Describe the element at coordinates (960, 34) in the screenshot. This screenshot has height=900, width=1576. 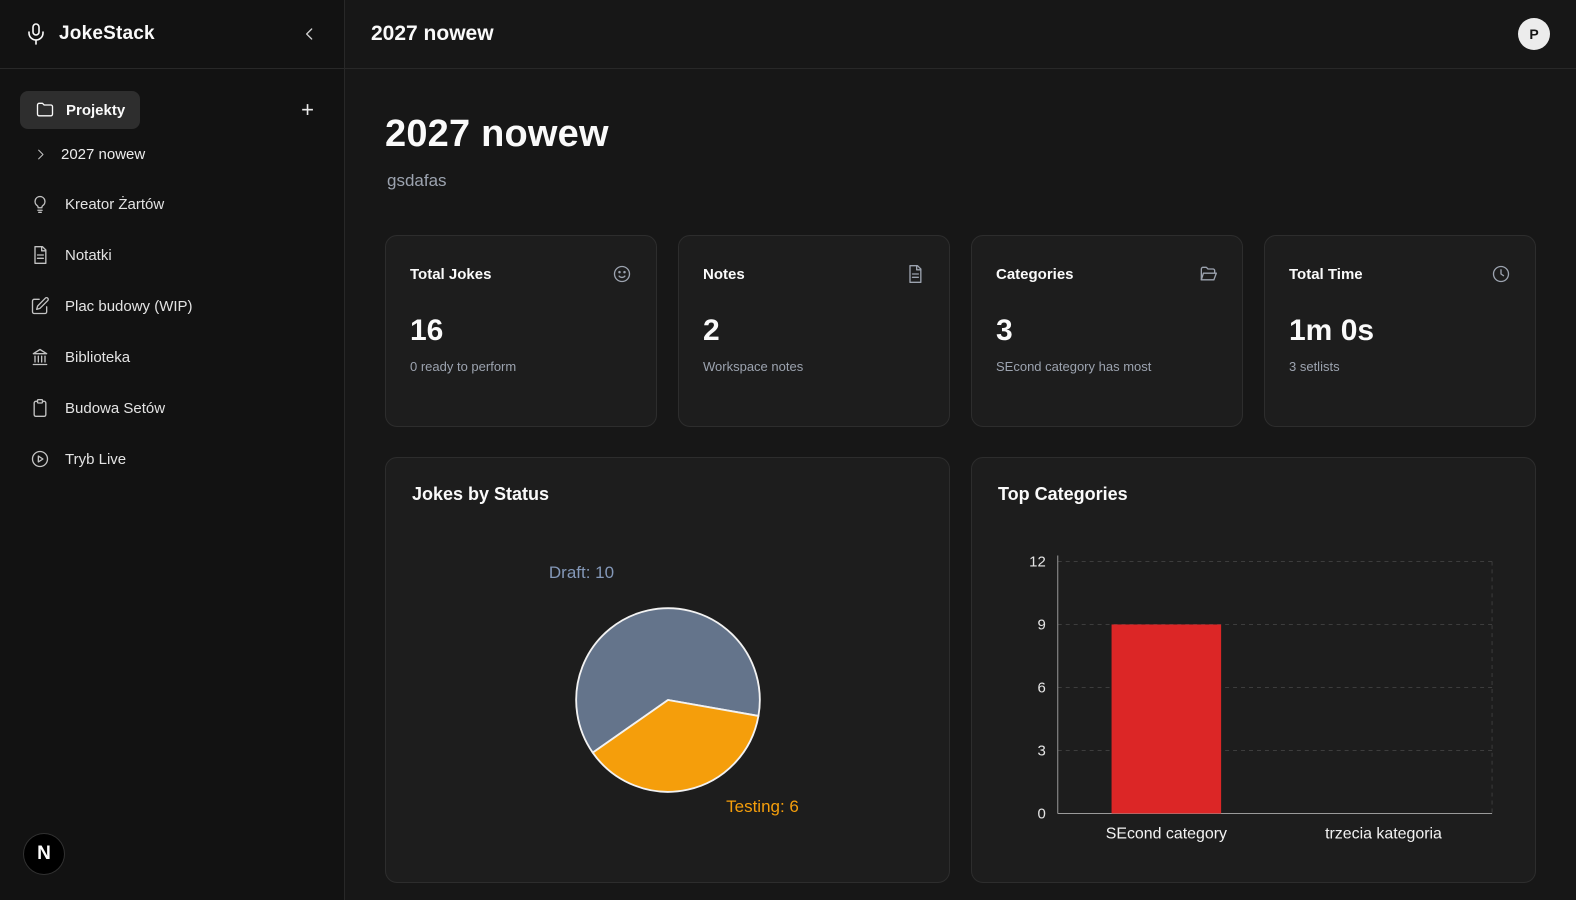
I see `topbar: 2027 nowew P` at that location.